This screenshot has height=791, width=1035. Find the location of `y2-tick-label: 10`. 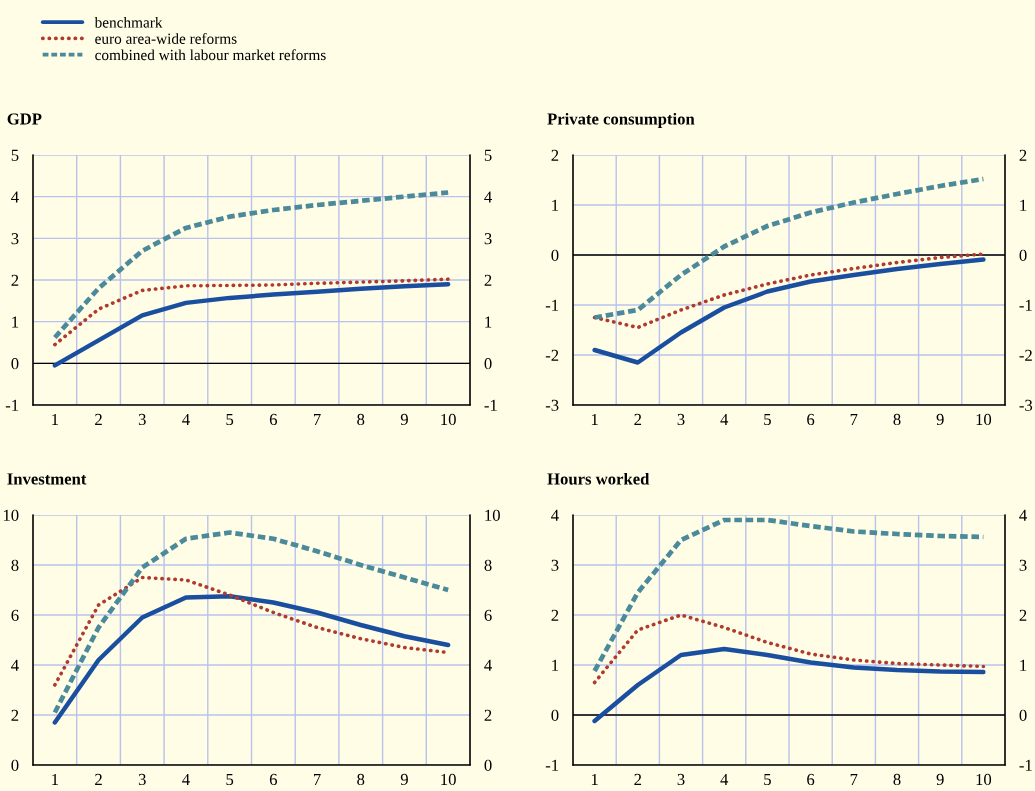

y2-tick-label: 10 is located at coordinates (492, 515).